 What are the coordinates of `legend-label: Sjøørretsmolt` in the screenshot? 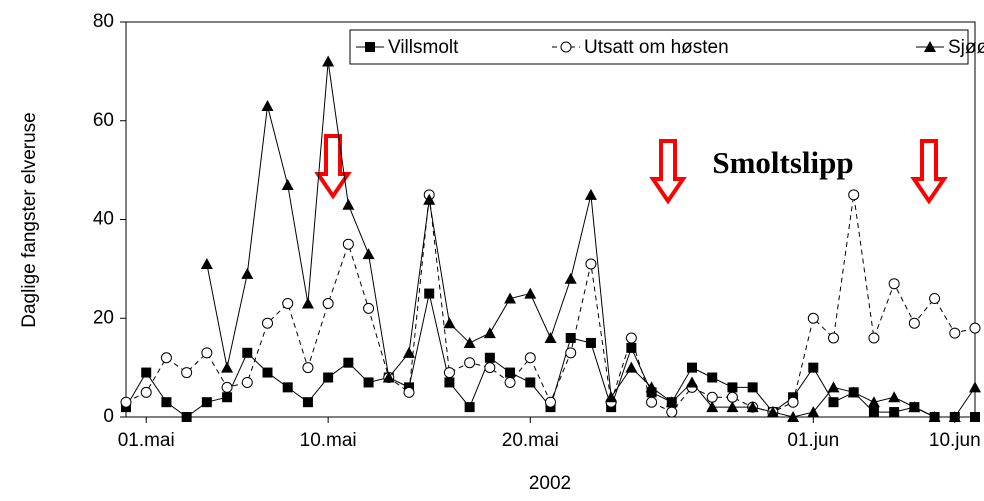 It's located at (966, 47).